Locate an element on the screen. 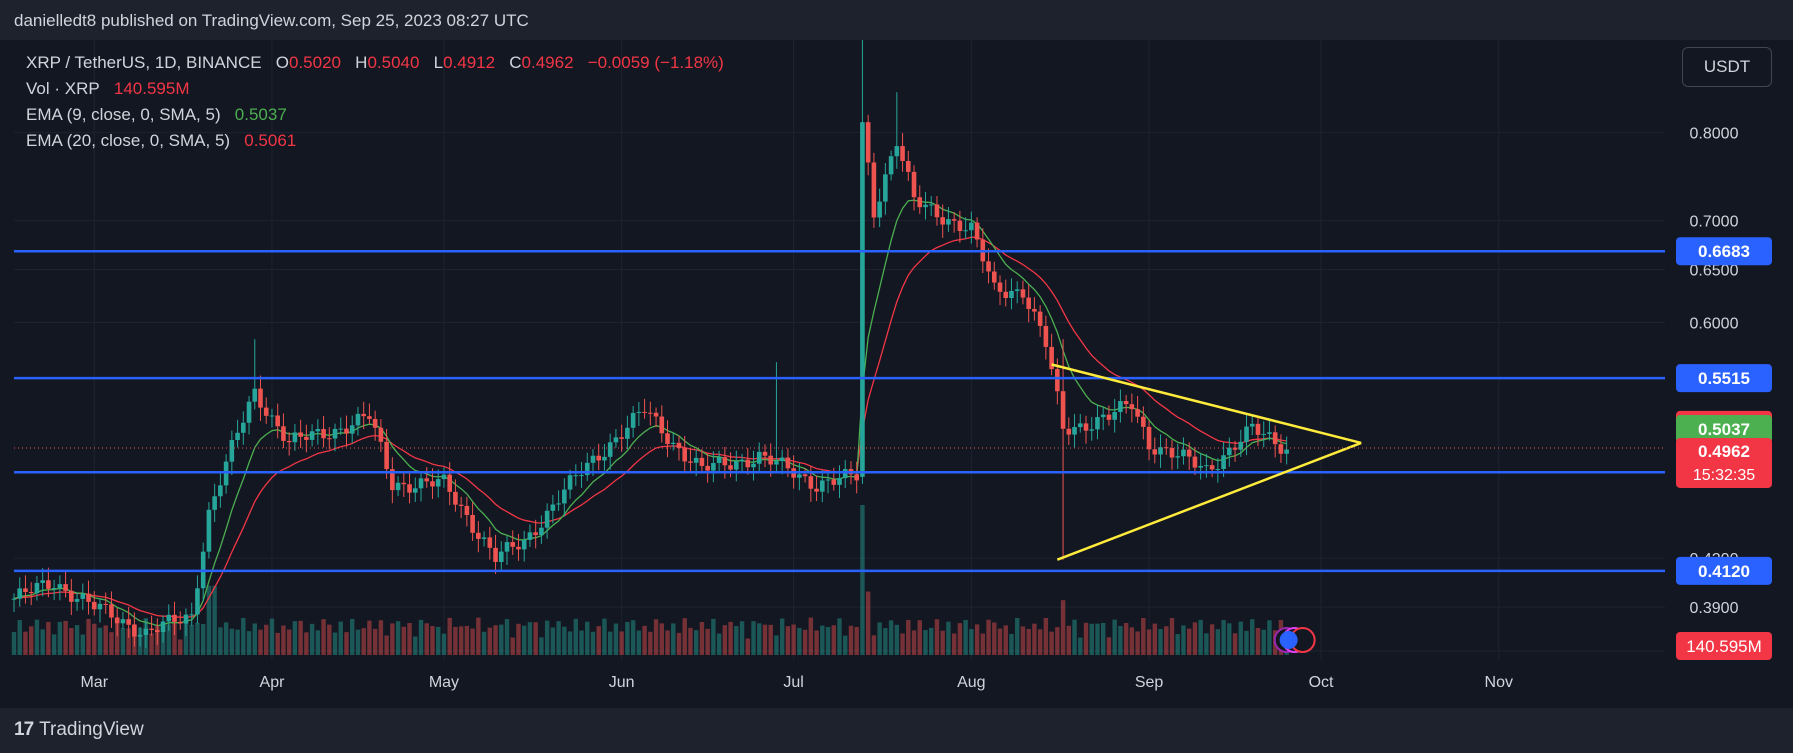 The width and height of the screenshot is (1793, 753). currency-button: USDT is located at coordinates (1727, 67).